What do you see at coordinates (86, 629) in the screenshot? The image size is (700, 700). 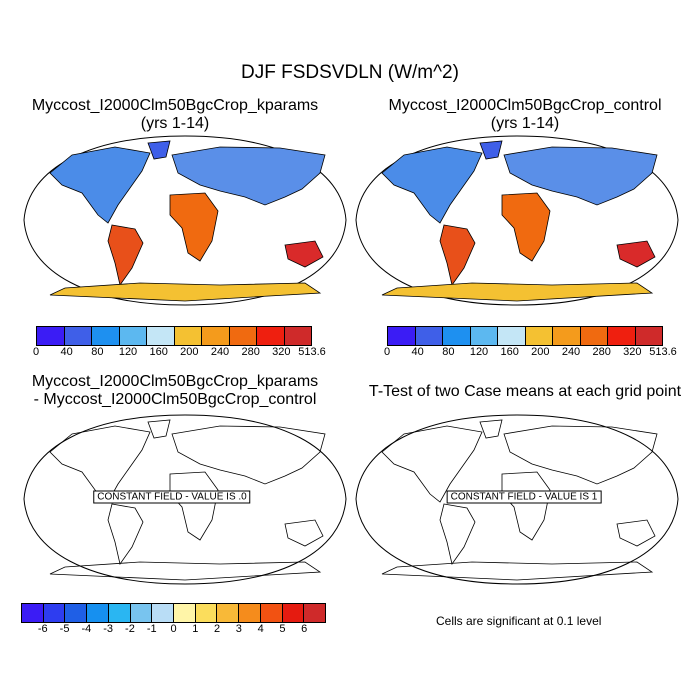 I see `colorbar-difference-tick-label: -4` at bounding box center [86, 629].